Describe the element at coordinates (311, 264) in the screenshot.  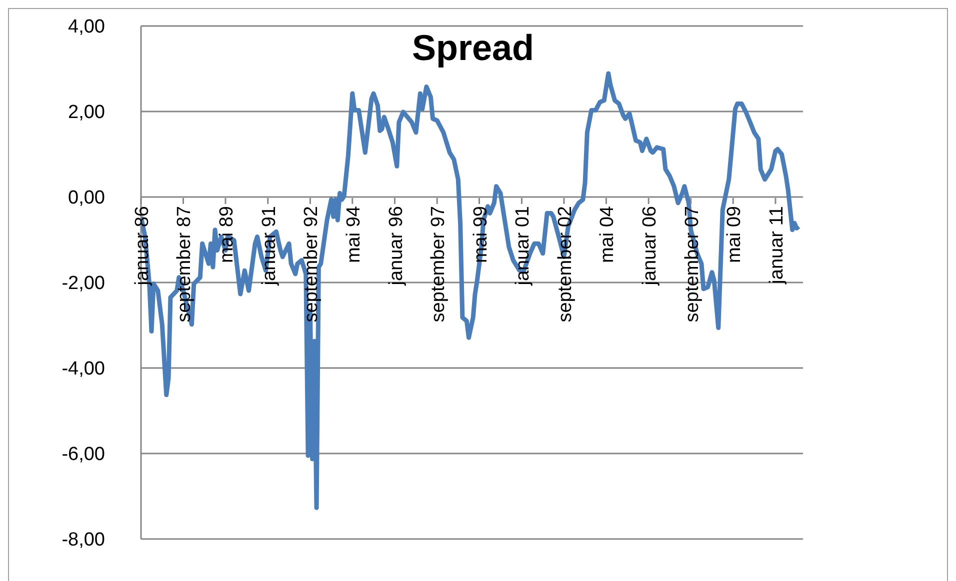
I see `x-tick-label: september 92` at that location.